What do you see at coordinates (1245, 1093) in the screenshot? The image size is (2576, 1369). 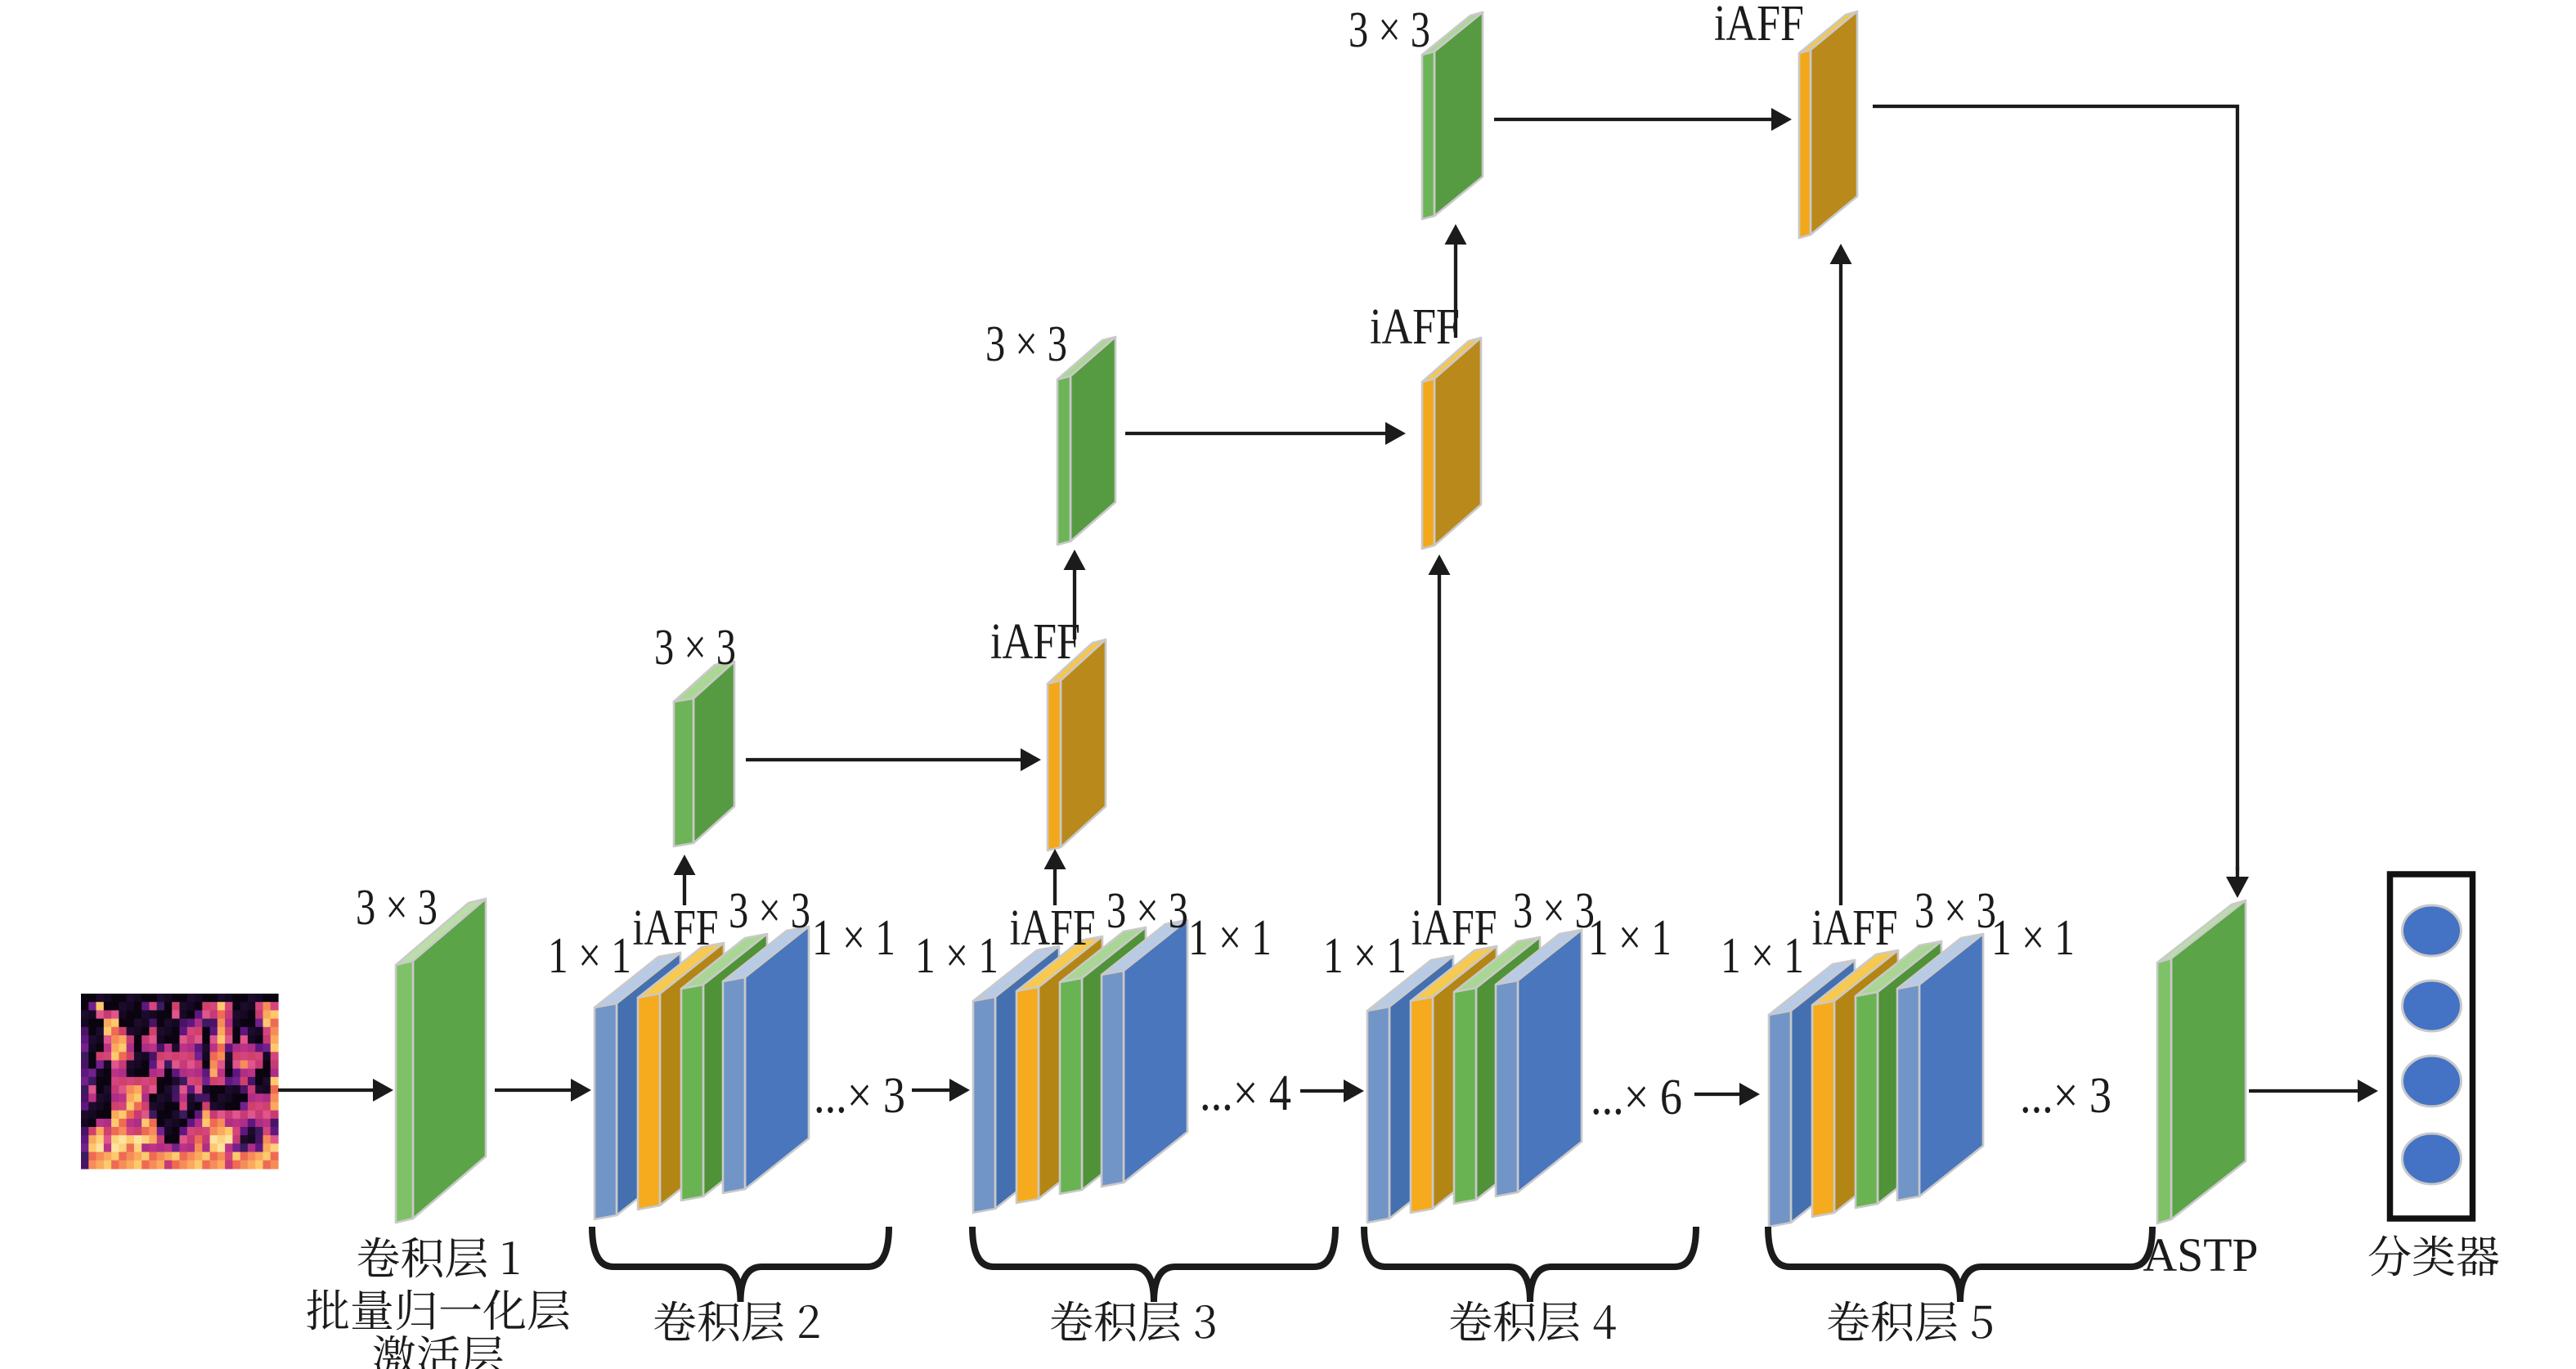 I see `svg-text: ...× 4` at bounding box center [1245, 1093].